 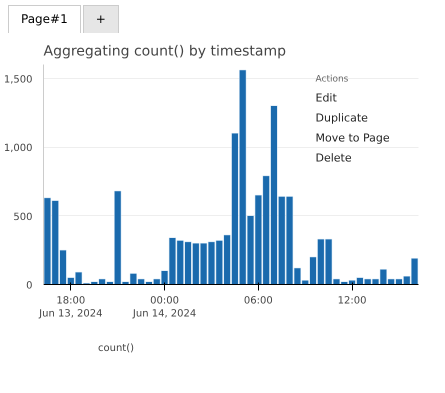 What do you see at coordinates (164, 308) in the screenshot?
I see `x-tick-label: 00:00 Jun 14, 2024` at bounding box center [164, 308].